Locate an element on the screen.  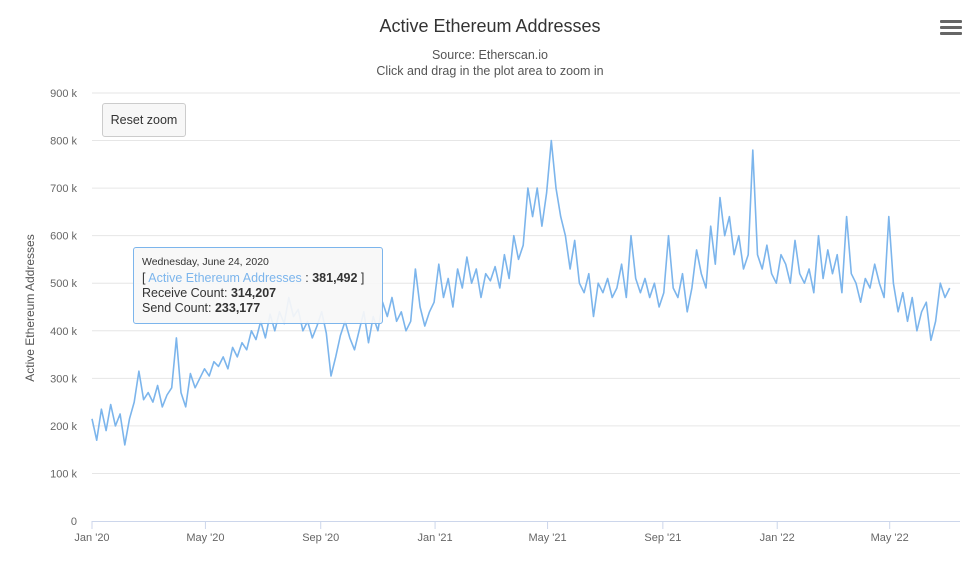
y-tick-label: 200 k is located at coordinates (63, 427).